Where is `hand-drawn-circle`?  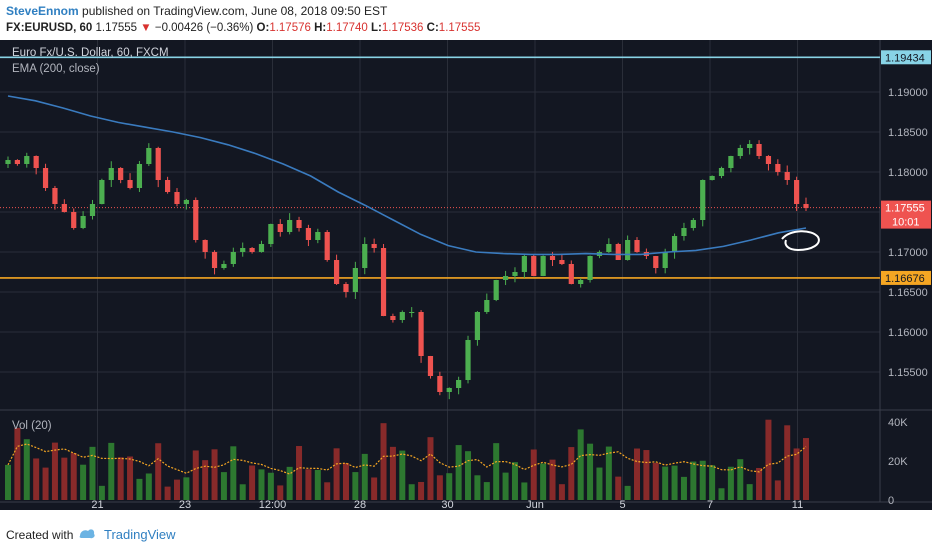
hand-drawn-circle is located at coordinates (800, 241).